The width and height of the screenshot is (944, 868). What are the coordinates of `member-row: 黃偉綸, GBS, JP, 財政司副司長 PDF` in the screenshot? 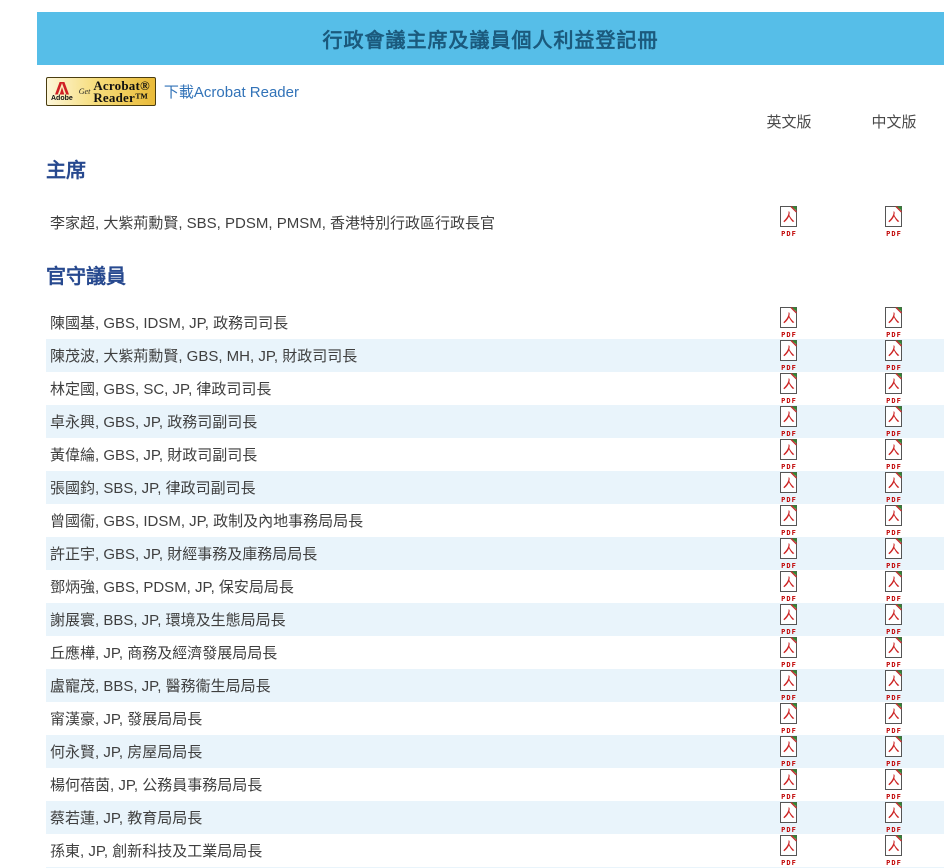 It's located at (495, 454).